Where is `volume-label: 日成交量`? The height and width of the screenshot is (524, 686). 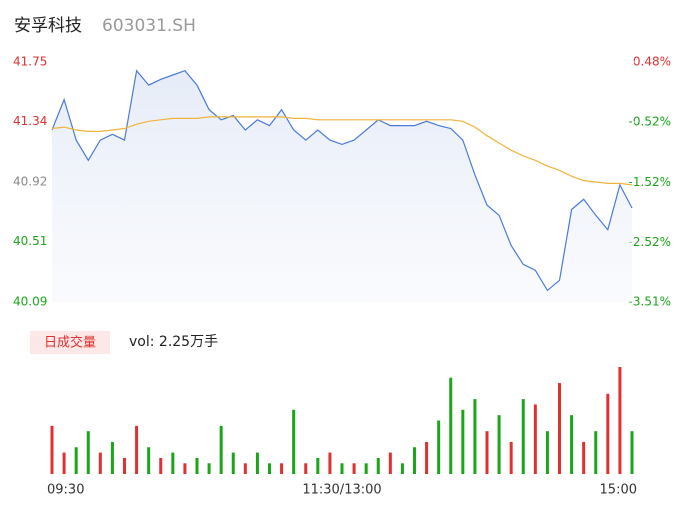
volume-label: 日成交量 is located at coordinates (70, 343).